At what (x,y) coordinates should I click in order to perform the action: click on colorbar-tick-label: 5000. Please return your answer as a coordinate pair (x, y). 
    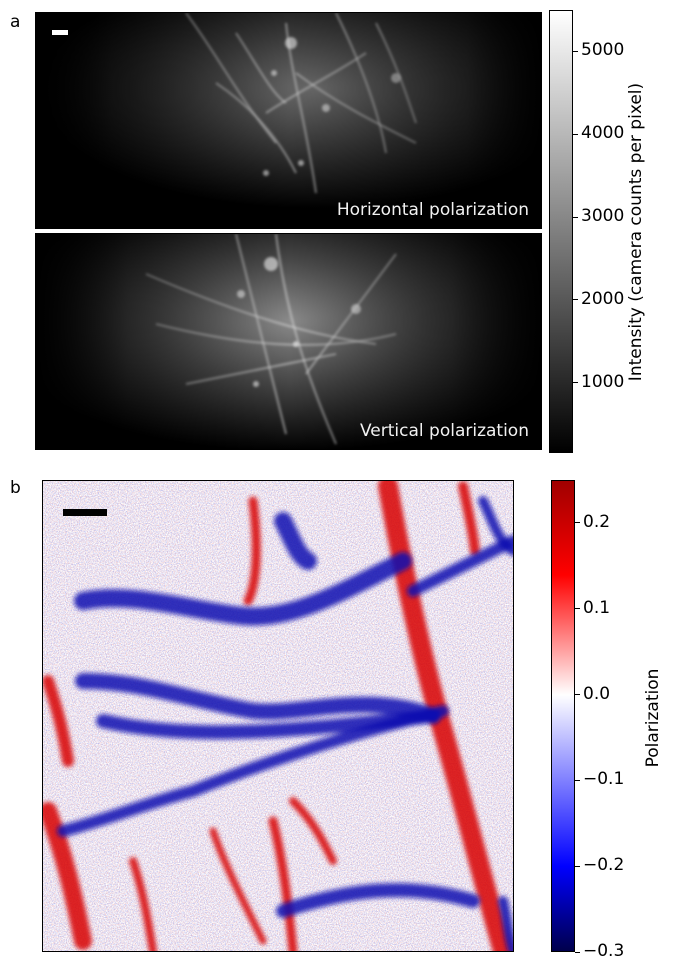
    Looking at the image, I should click on (603, 50).